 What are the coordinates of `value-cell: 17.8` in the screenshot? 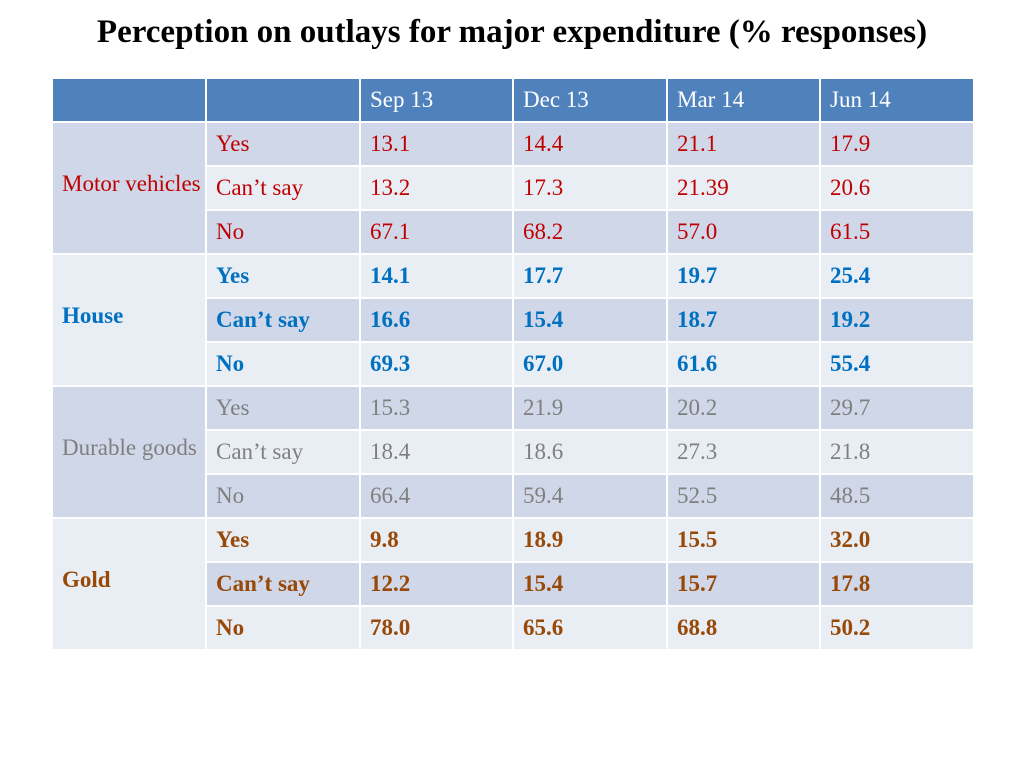 It's located at (897, 584).